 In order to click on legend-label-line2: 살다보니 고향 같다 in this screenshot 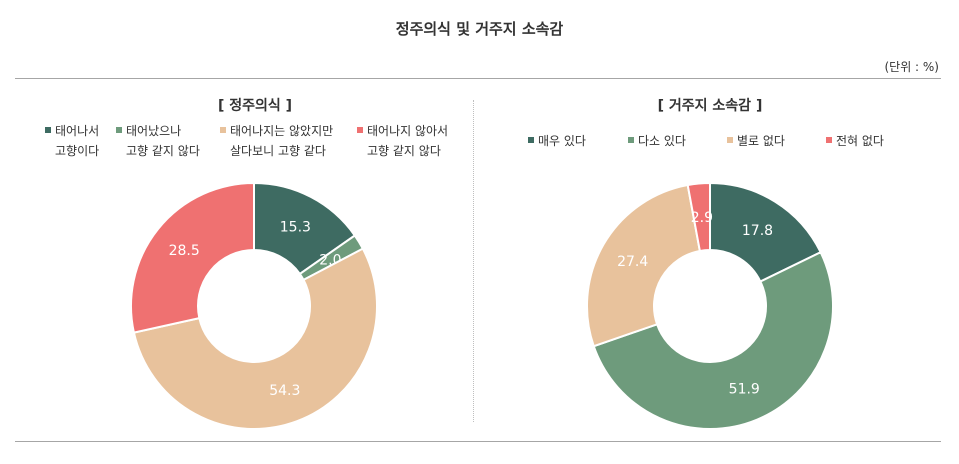, I will do `click(278, 151)`.